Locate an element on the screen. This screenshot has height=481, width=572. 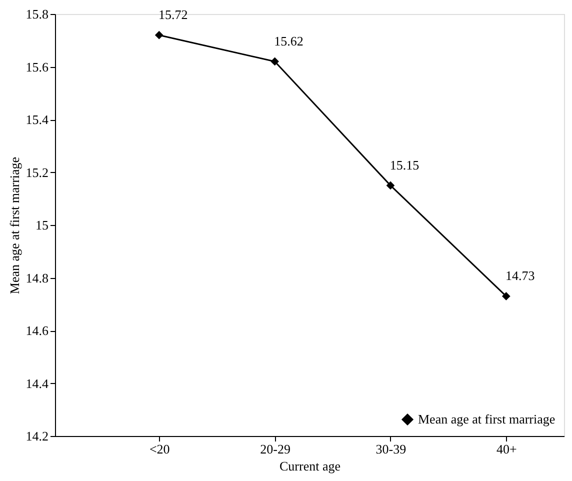
y-tick-label: 15.6 is located at coordinates (37, 66).